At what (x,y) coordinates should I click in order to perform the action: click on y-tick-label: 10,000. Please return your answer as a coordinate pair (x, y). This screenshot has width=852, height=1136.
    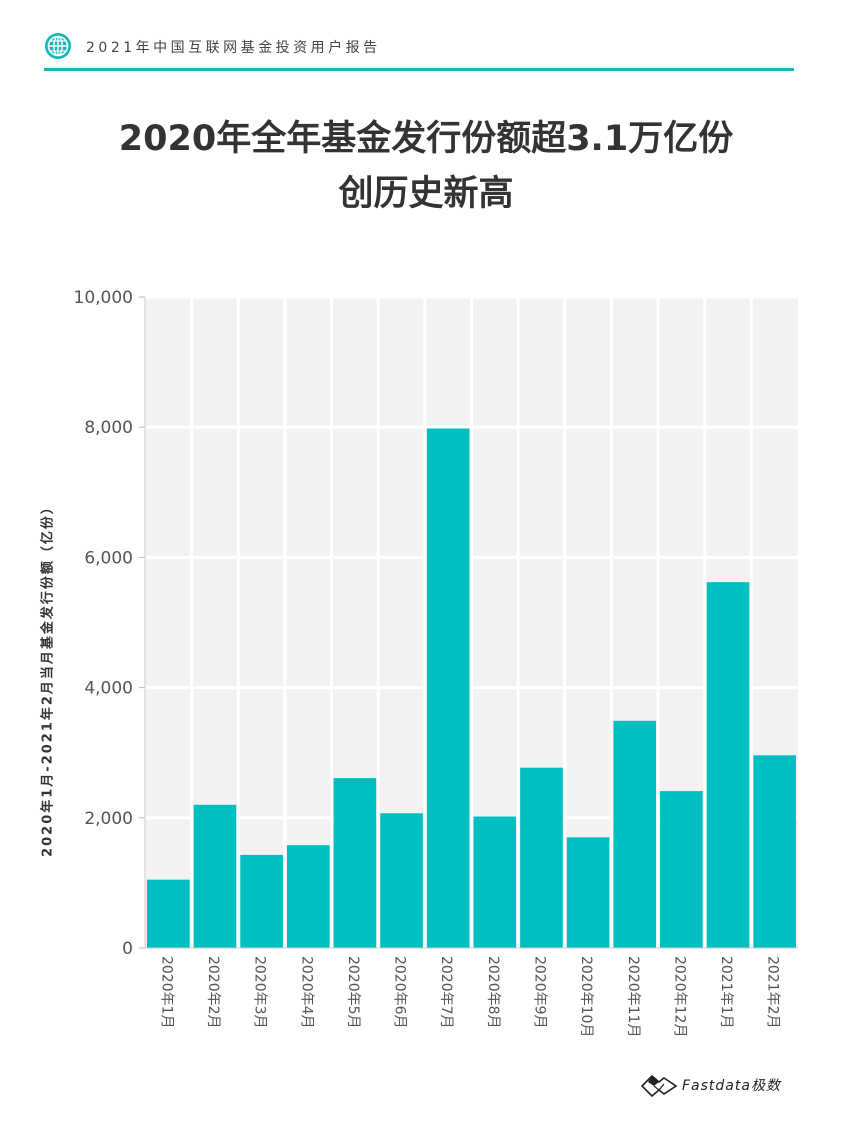
    Looking at the image, I should click on (103, 298).